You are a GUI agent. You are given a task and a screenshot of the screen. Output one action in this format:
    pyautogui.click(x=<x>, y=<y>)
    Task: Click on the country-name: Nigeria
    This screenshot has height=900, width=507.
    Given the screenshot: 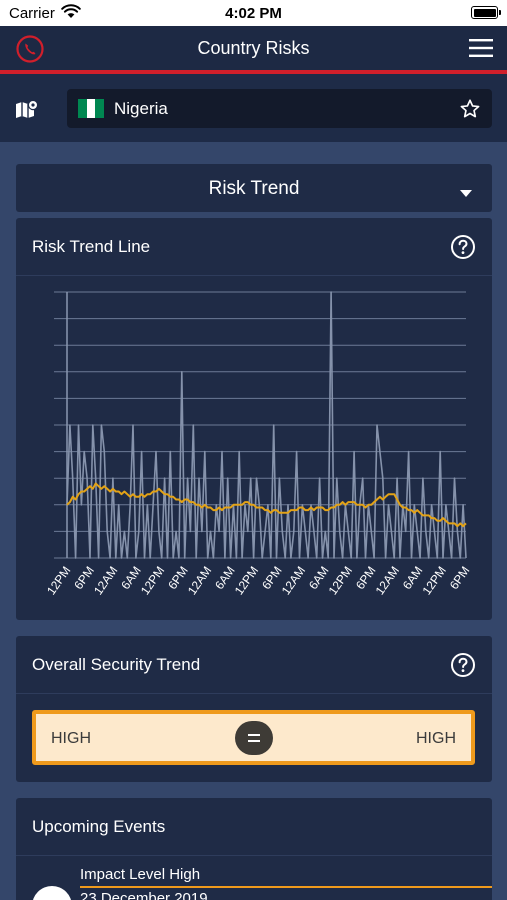 What is the action you would take?
    pyautogui.click(x=141, y=108)
    